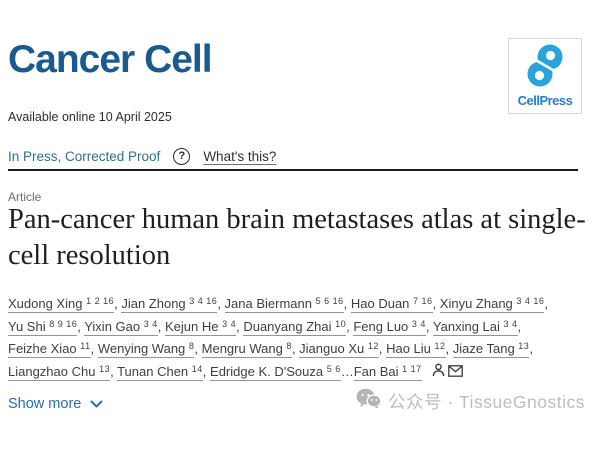 The image size is (600, 450). What do you see at coordinates (339, 349) in the screenshot?
I see `author-link: Jianguo Xu 12` at bounding box center [339, 349].